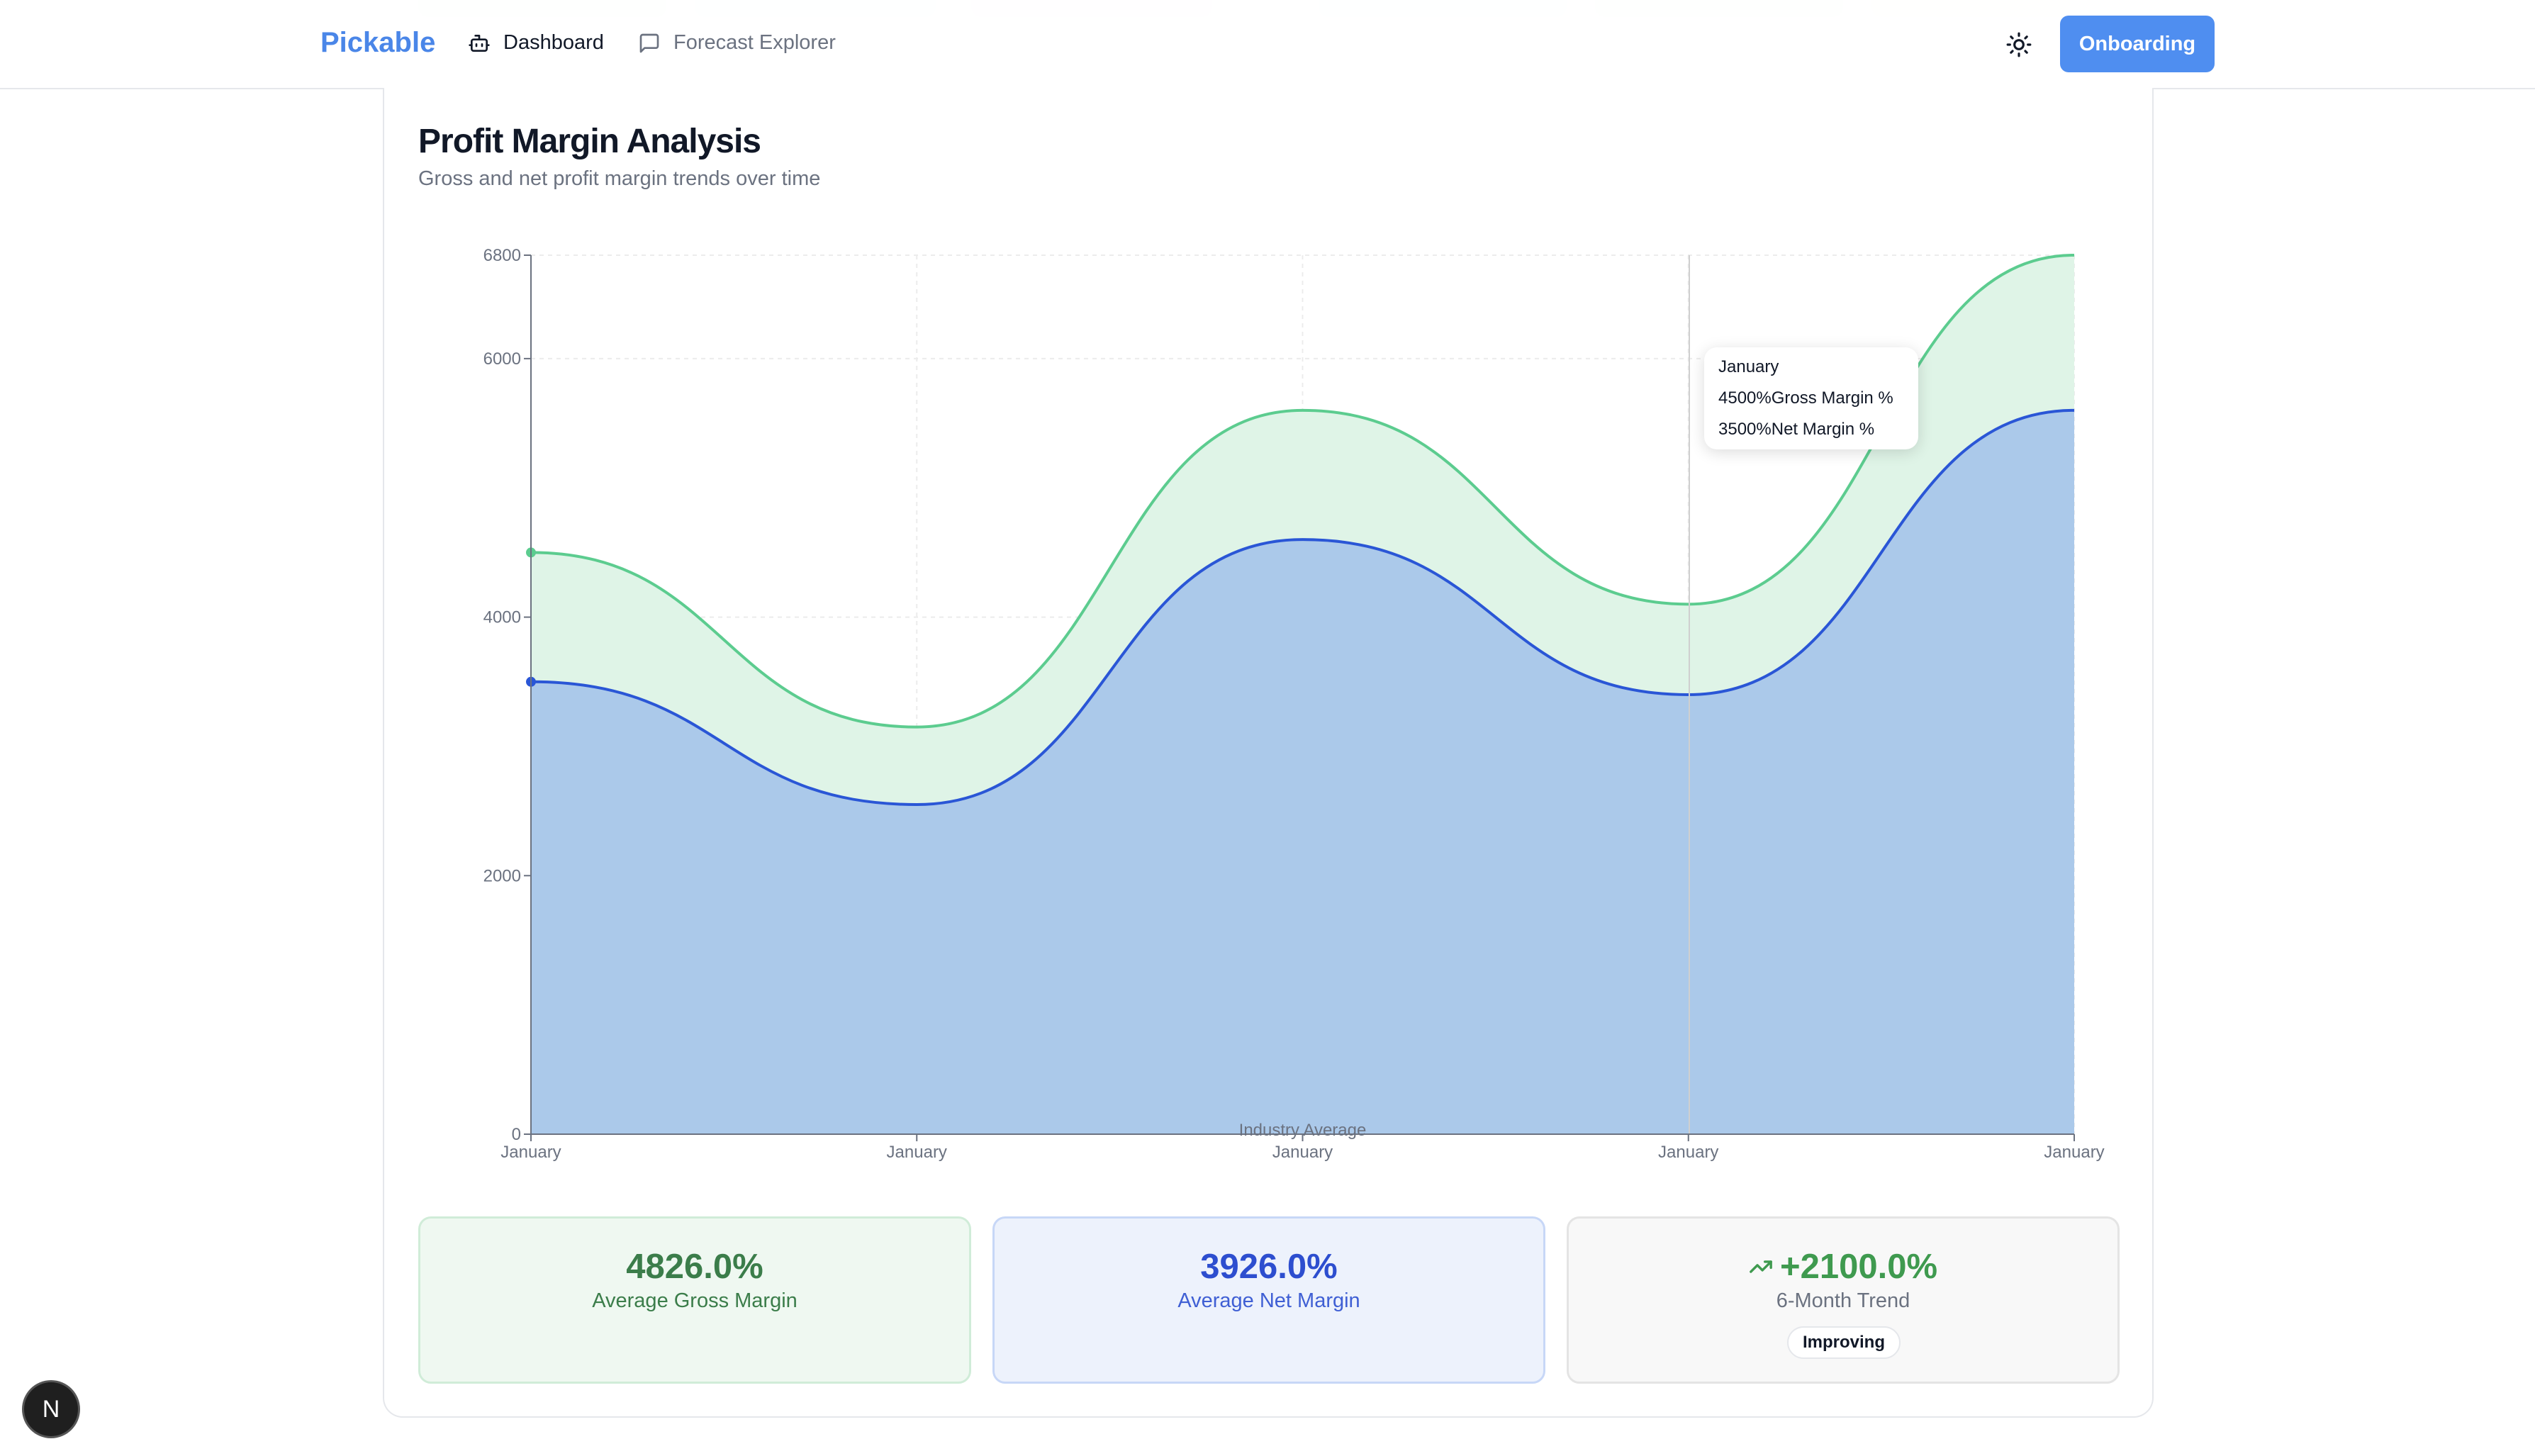 The image size is (2535, 1456). I want to click on card-title: Profit Margin Analysis, so click(590, 141).